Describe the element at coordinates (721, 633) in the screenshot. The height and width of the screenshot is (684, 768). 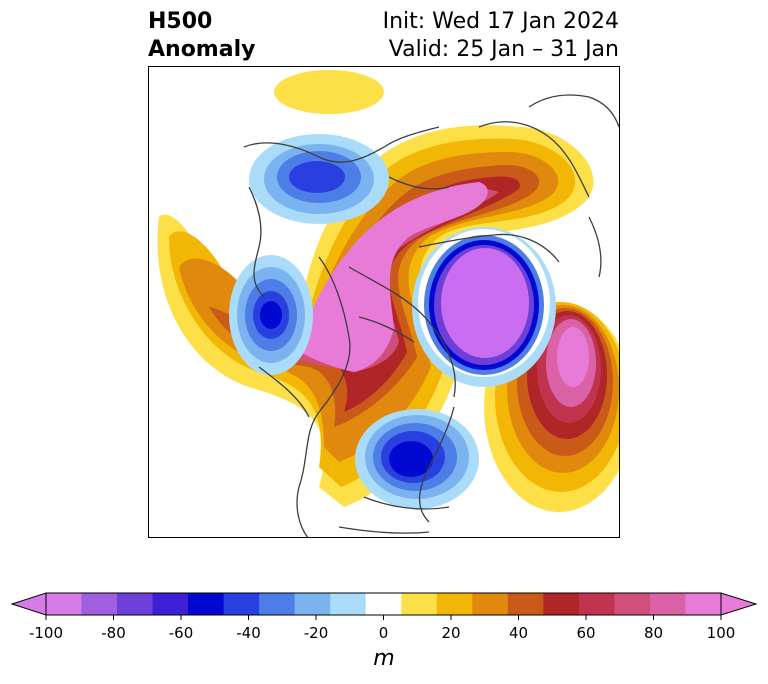
I see `colorbar-tick-label: 100` at that location.